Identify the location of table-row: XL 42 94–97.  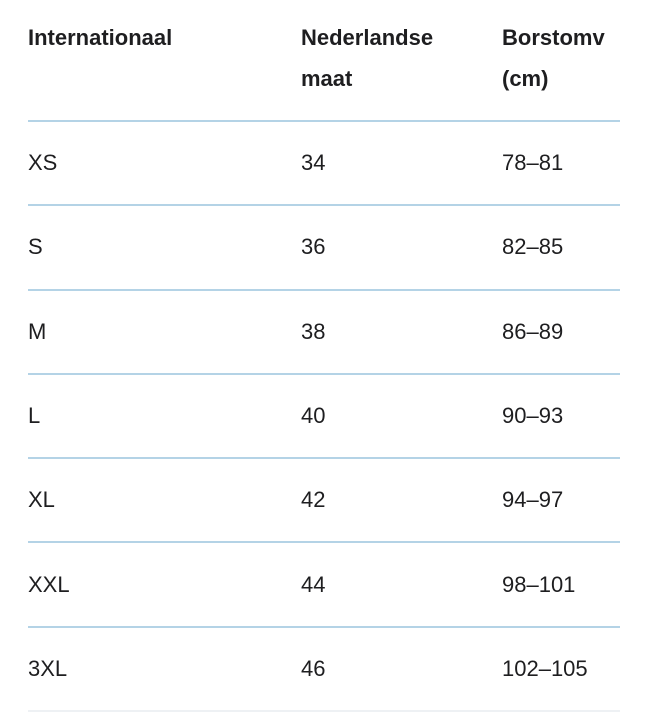
(324, 501).